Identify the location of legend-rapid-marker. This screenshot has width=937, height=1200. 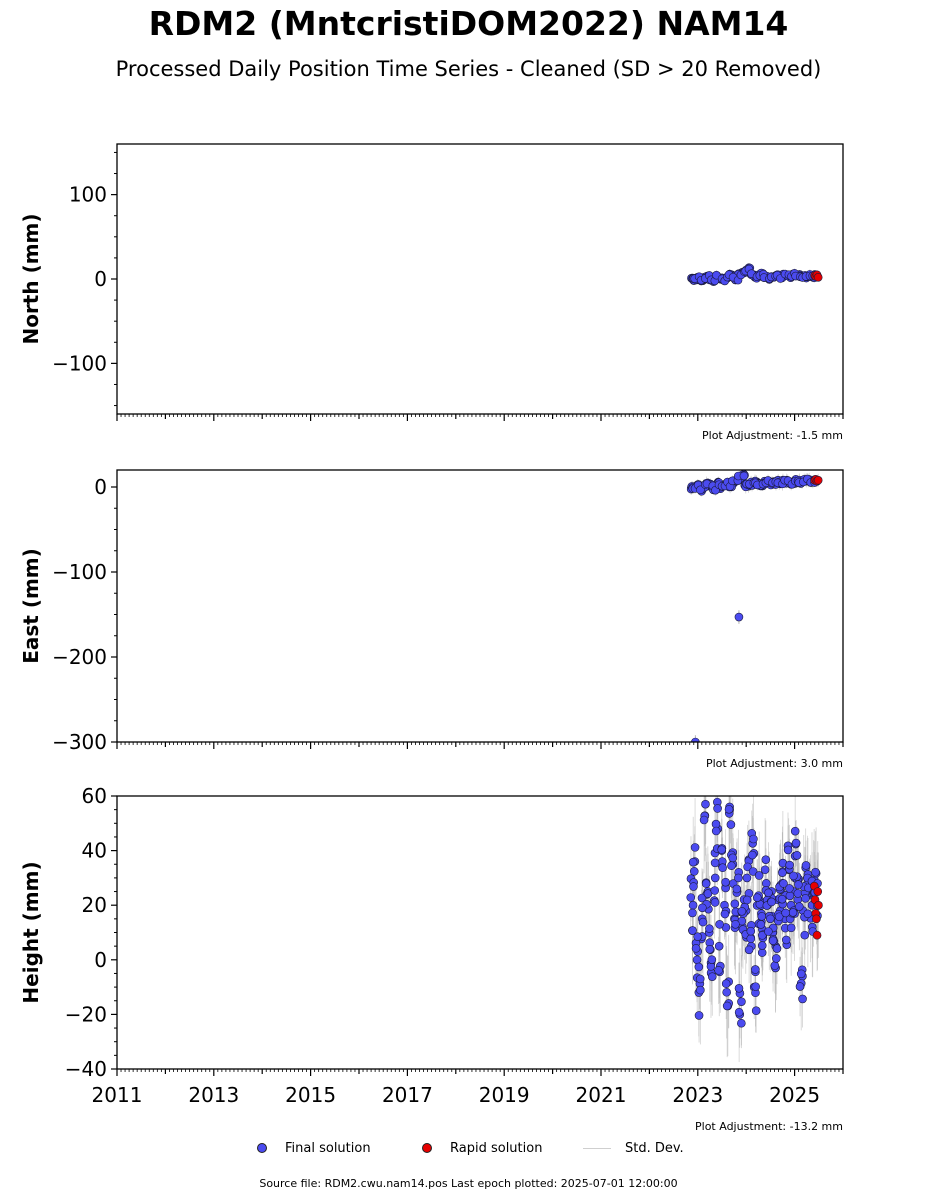
(427, 1148).